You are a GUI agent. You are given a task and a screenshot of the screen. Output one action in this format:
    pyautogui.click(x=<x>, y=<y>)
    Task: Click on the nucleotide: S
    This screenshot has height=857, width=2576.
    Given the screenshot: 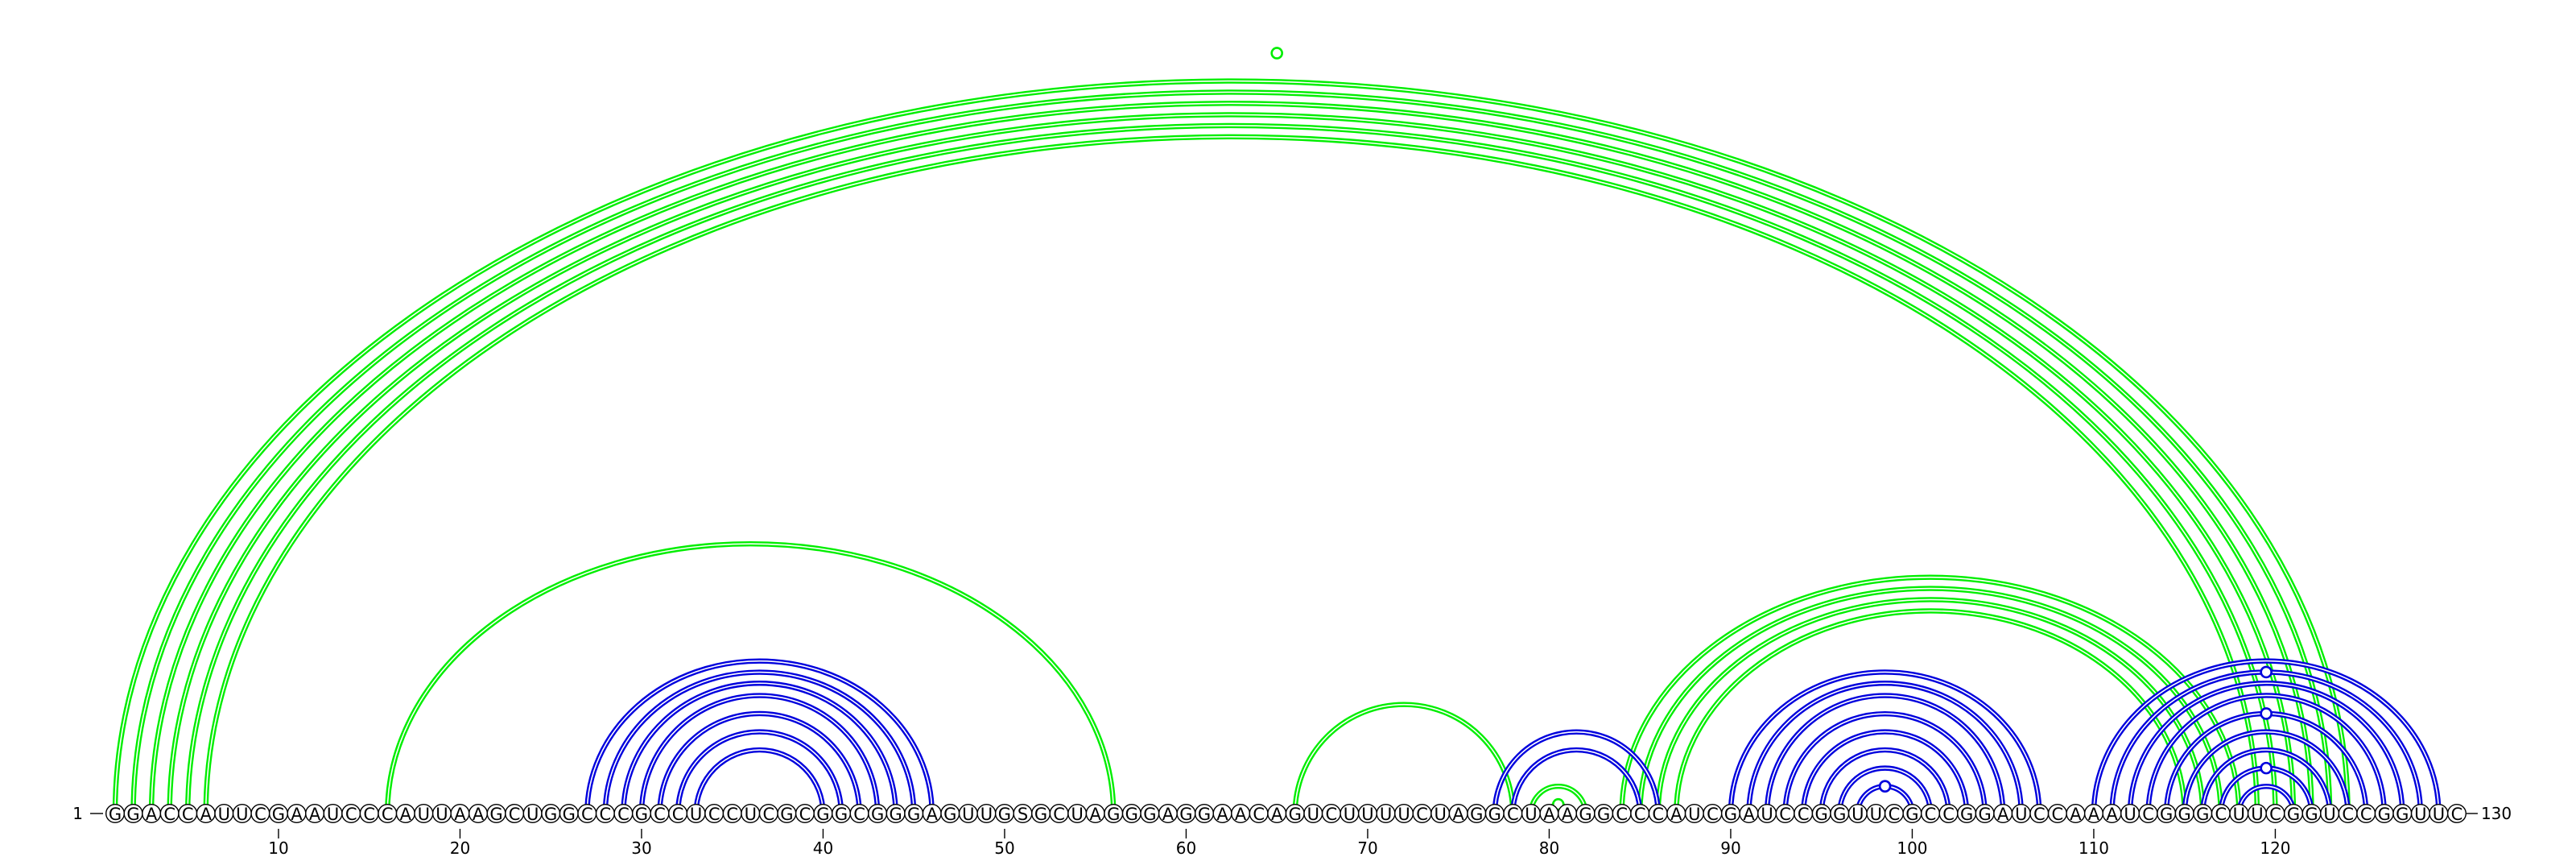 What is the action you would take?
    pyautogui.click(x=1023, y=814)
    